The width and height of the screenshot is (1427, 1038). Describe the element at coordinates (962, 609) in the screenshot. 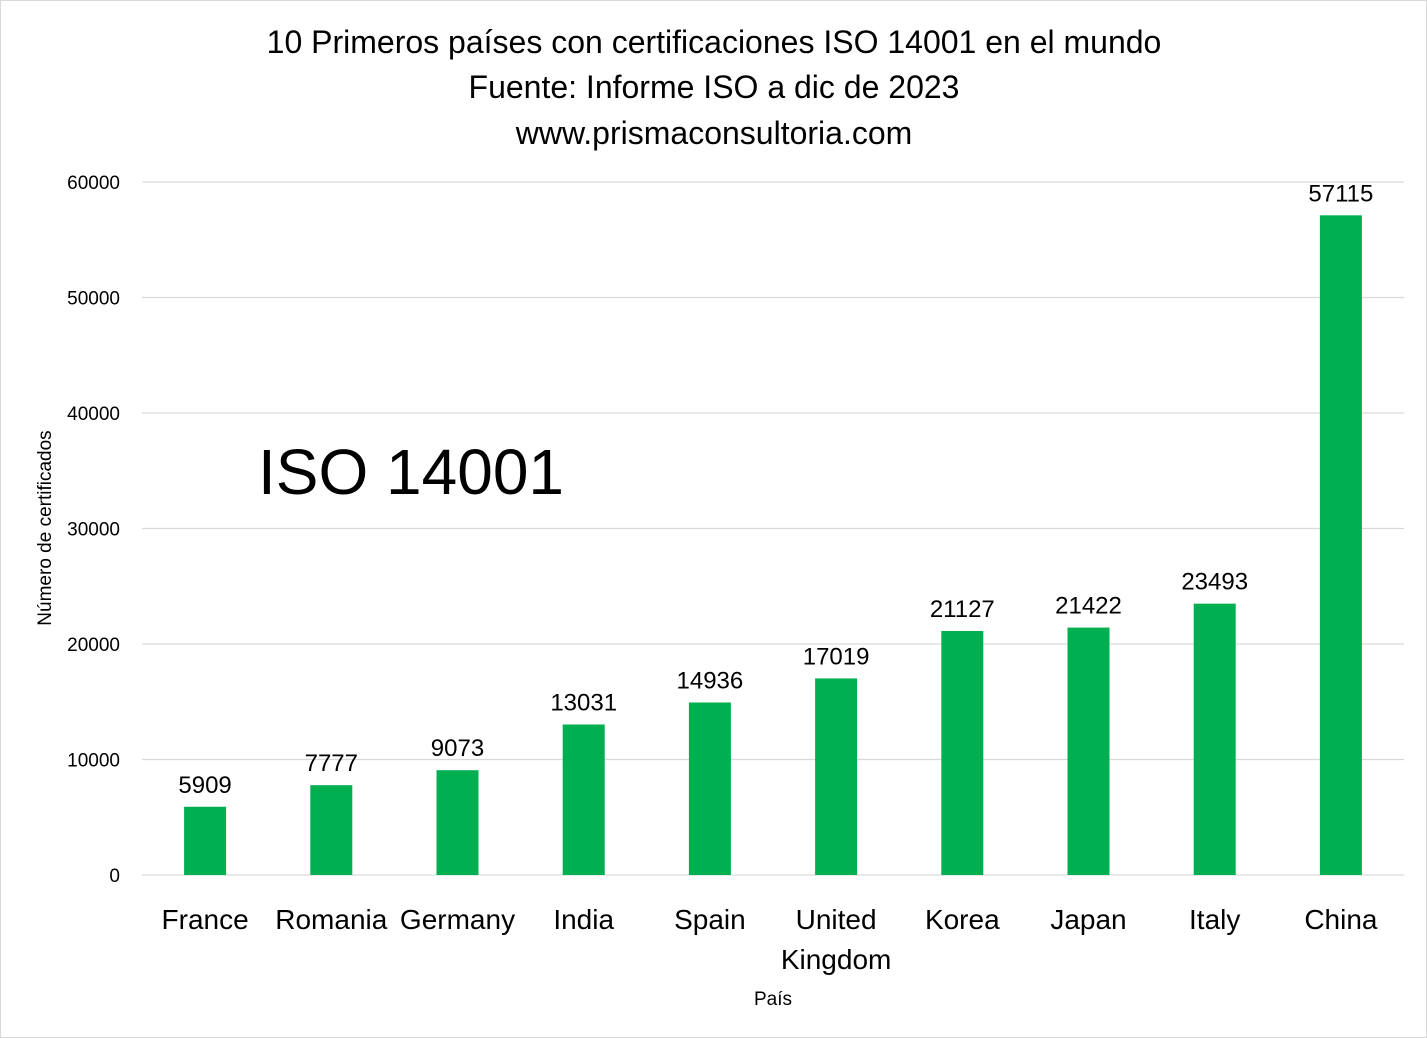

I see `data-label: 21127` at that location.